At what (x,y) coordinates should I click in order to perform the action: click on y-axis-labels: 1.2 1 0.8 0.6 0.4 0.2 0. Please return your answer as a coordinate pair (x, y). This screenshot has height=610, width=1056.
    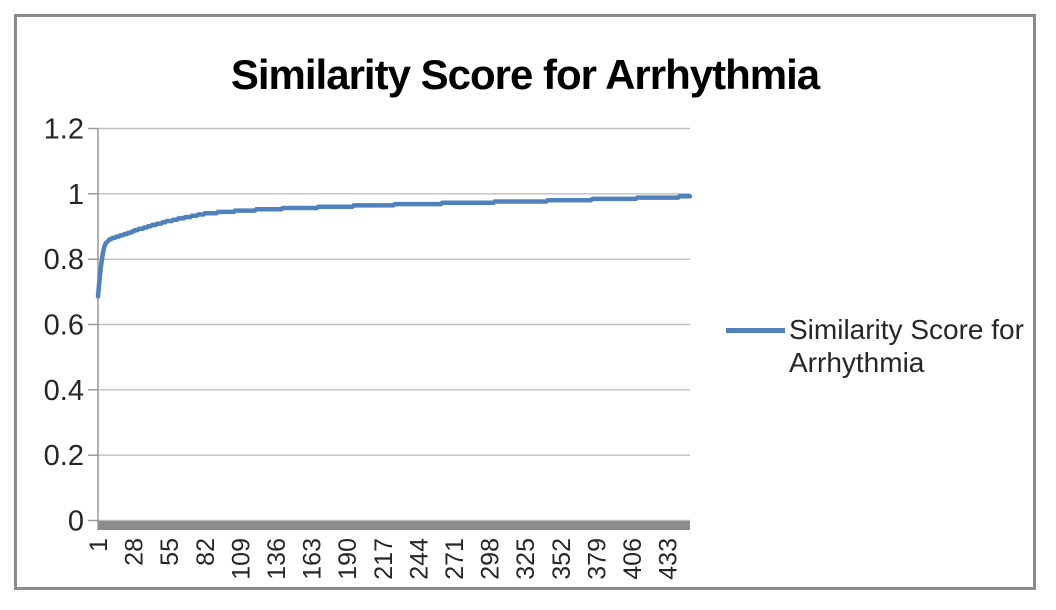
    Looking at the image, I should click on (64, 326).